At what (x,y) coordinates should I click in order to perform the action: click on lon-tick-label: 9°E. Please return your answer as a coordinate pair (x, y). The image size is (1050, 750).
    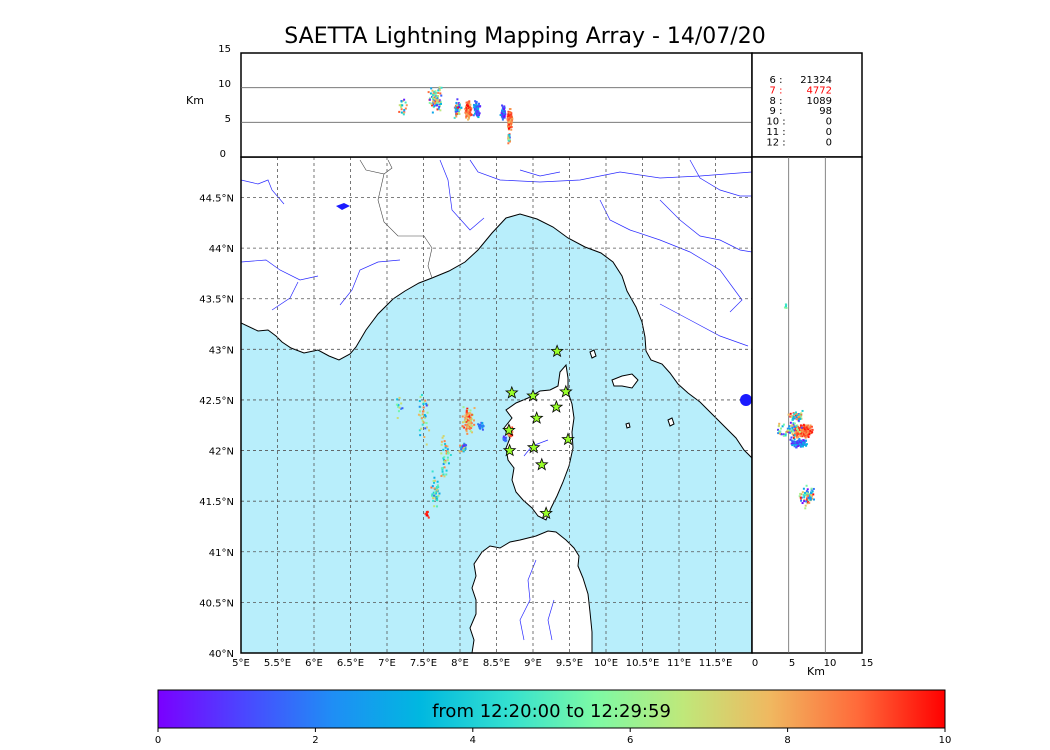
    Looking at the image, I should click on (533, 663).